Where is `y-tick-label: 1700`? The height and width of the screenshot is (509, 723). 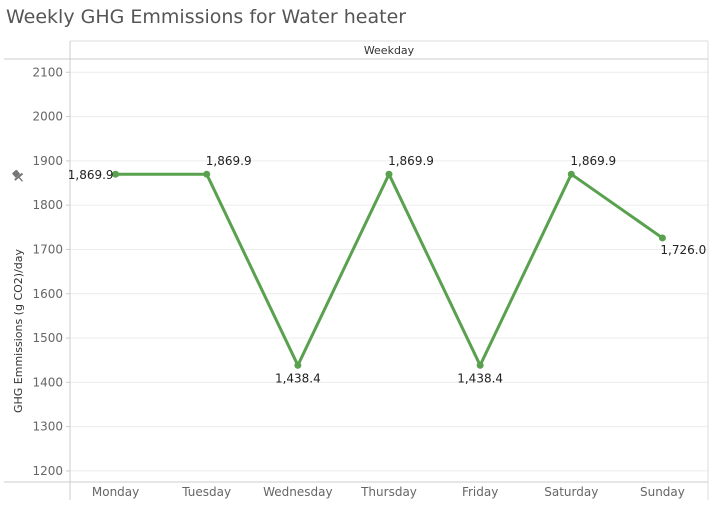
y-tick-label: 1700 is located at coordinates (47, 249).